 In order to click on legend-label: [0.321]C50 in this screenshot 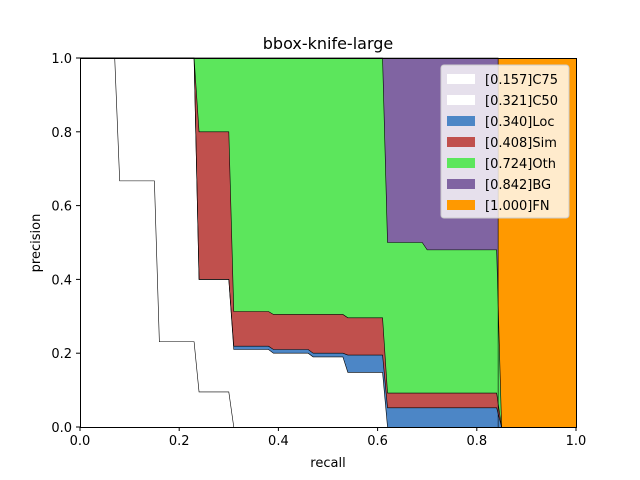, I will do `click(521, 101)`.